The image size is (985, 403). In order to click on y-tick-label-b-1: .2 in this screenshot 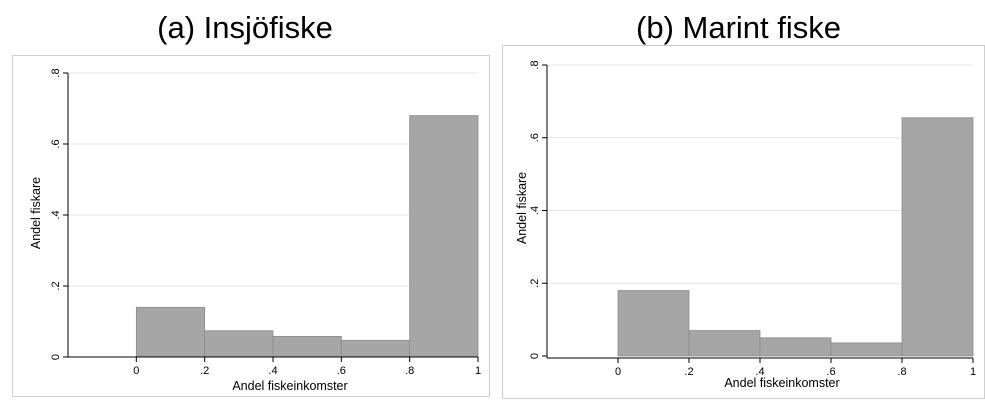, I will do `click(535, 283)`.